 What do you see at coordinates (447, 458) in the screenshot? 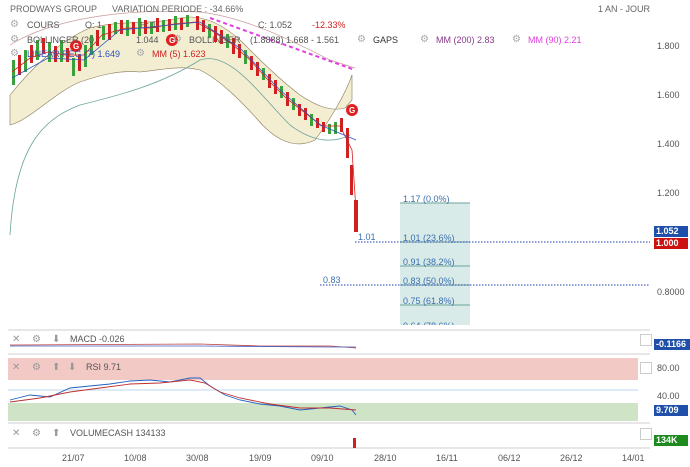
I see `x-tick: 16/11` at bounding box center [447, 458].